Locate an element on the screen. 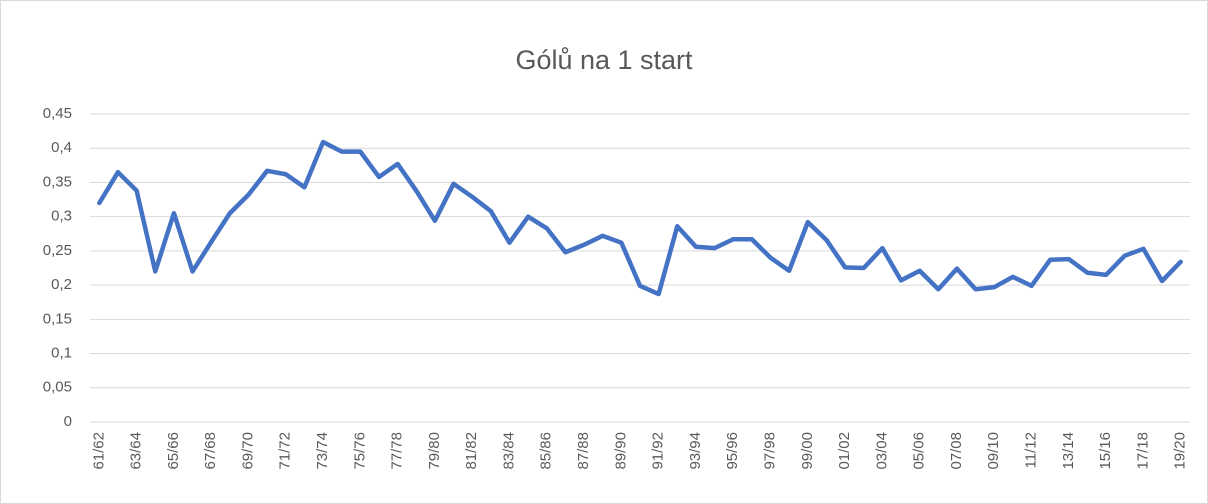 This screenshot has height=504, width=1208. x-tick-label: 87/88 is located at coordinates (583, 451).